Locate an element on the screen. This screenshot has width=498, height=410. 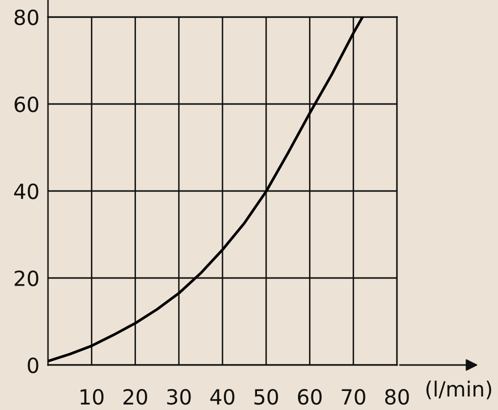
x-tick-label: 30 is located at coordinates (179, 396).